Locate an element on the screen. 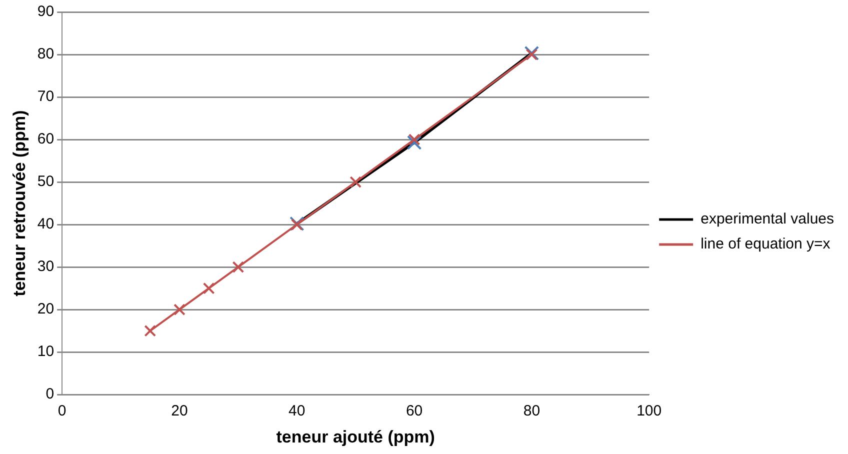 This screenshot has width=848, height=454. y-axis-title: teneur retrouvée (ppm) is located at coordinates (19, 203).